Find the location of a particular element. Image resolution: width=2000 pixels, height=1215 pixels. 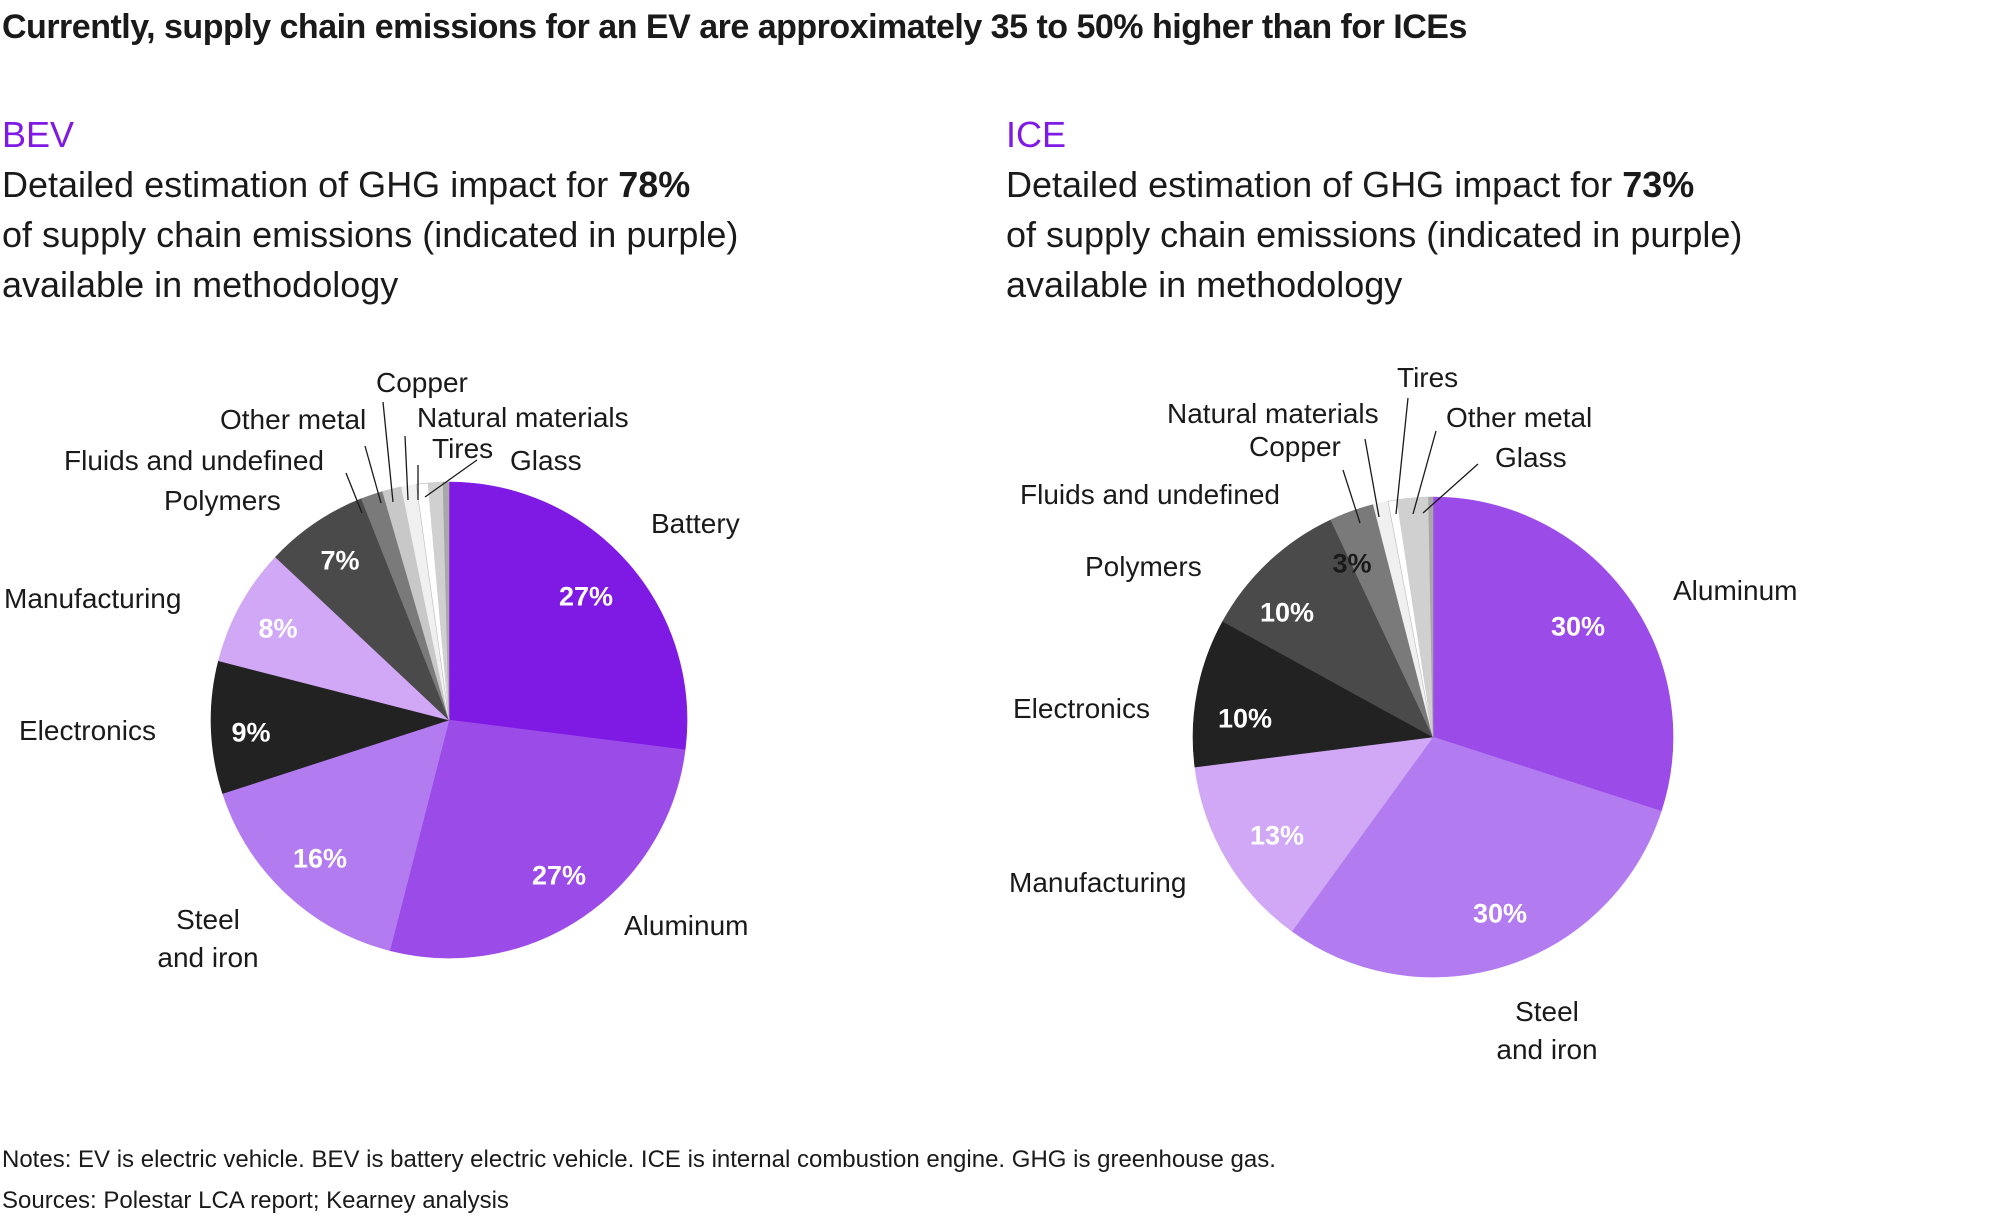

pct-ice-polymers: 10% is located at coordinates (1287, 612).